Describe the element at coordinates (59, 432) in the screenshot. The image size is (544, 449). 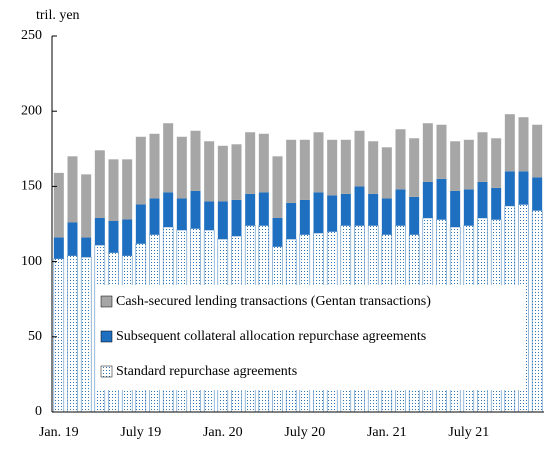
I see `x-tick-label: Jan. 19` at that location.